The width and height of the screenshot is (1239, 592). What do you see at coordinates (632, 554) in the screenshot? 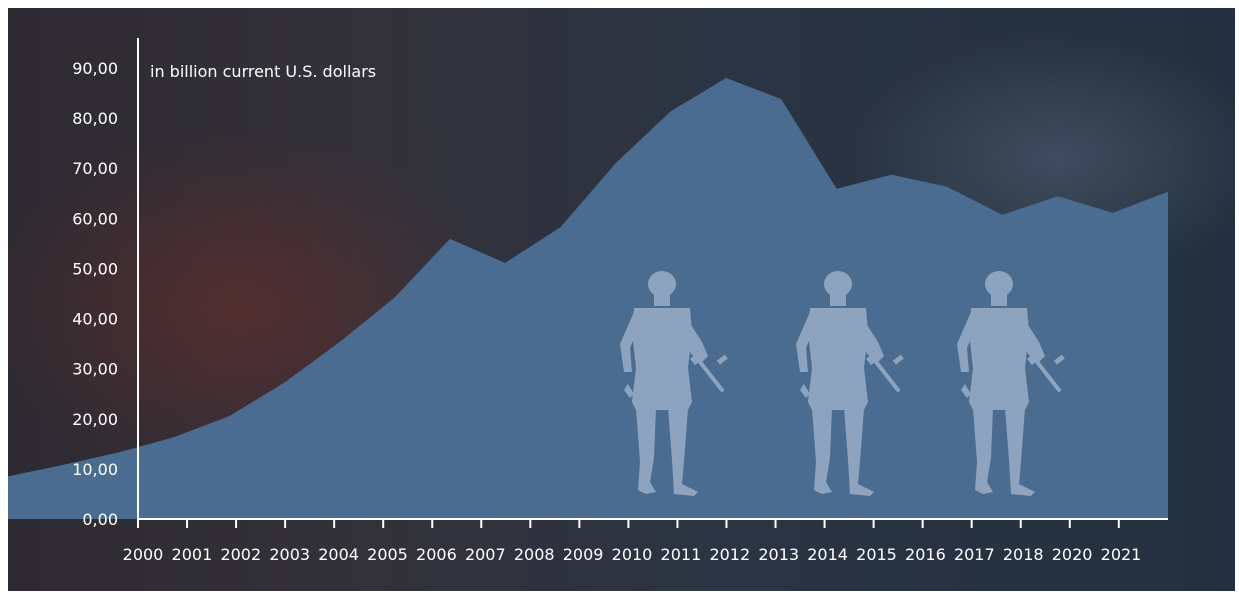
I see `x-tick-label: 2010` at bounding box center [632, 554].